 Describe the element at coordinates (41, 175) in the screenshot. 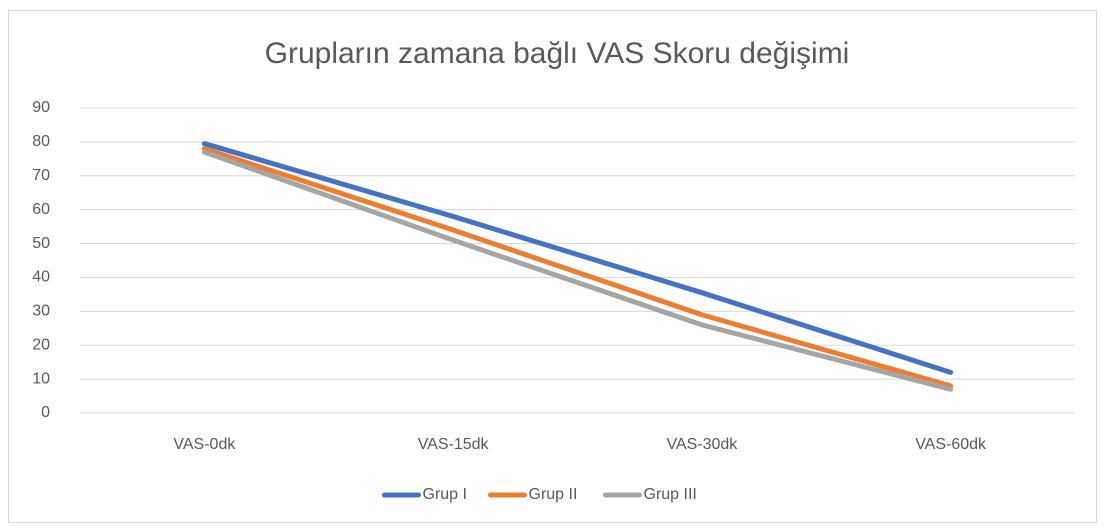

I see `y-tick-label: 70` at that location.